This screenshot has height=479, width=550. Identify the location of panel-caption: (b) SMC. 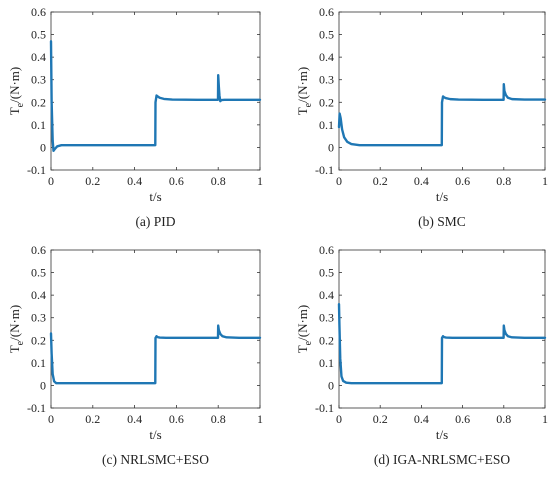
(442, 221).